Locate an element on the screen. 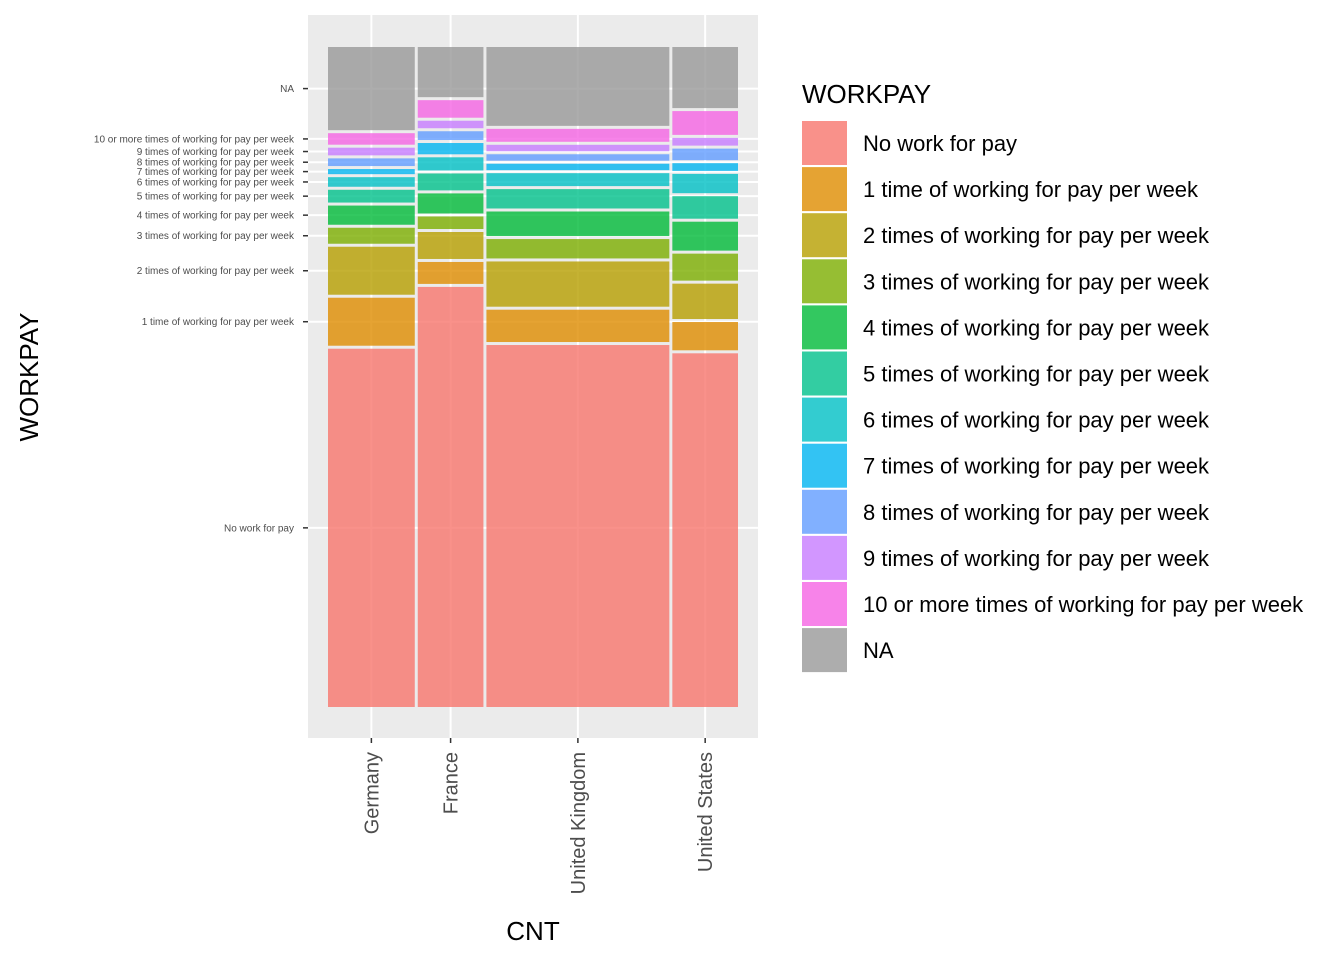 The image size is (1344, 960). legend-label: 3 times of working for pay per week is located at coordinates (1036, 281).